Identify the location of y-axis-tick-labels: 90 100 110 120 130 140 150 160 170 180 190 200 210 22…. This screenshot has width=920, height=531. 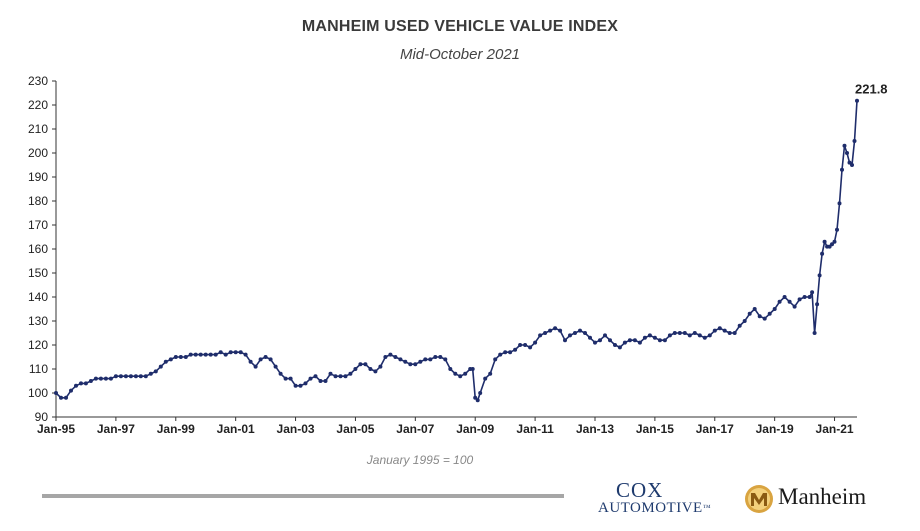
(38, 249).